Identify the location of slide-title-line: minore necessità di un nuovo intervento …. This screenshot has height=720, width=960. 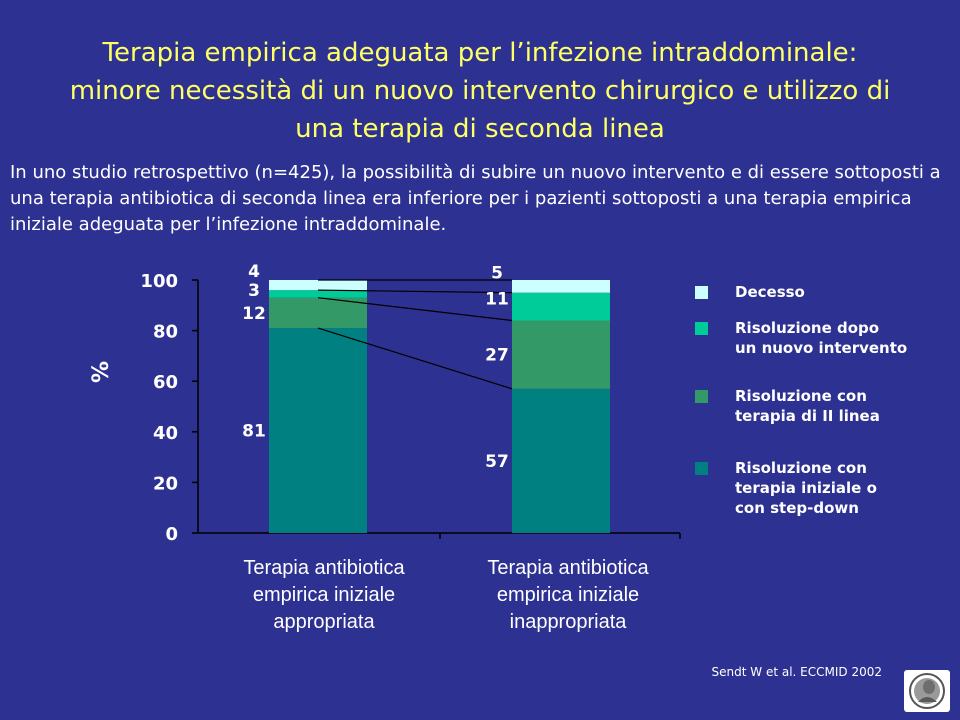
(480, 91).